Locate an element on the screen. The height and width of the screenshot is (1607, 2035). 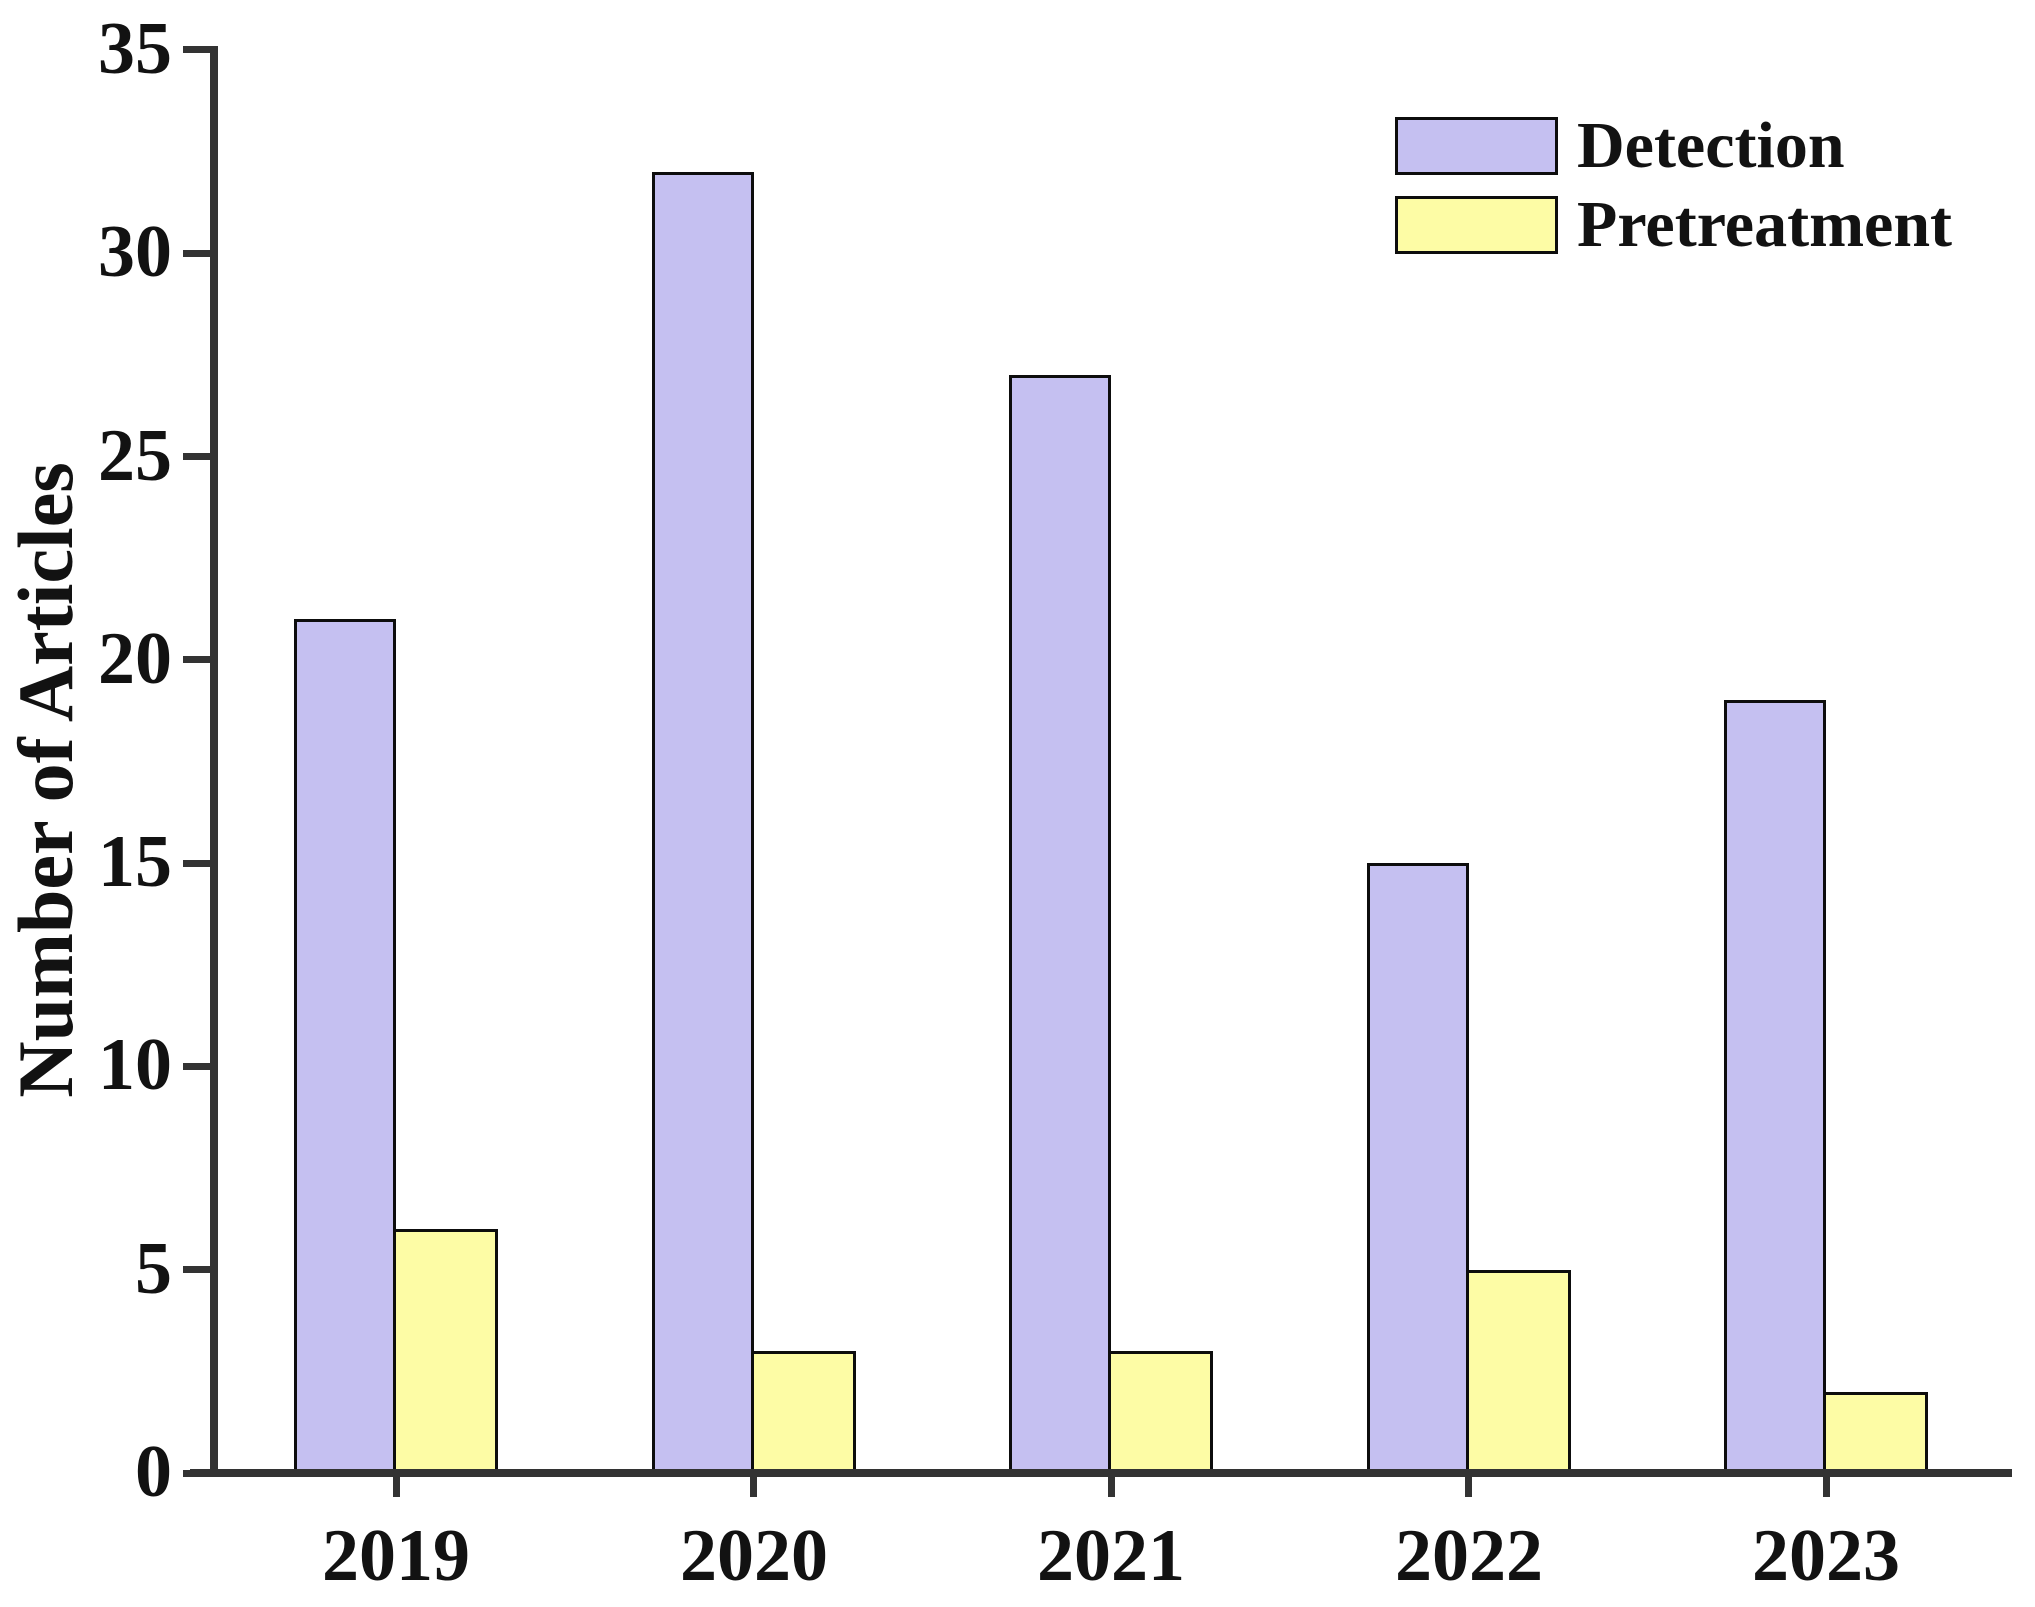
y-tick-label: 10 is located at coordinates (135, 1065).